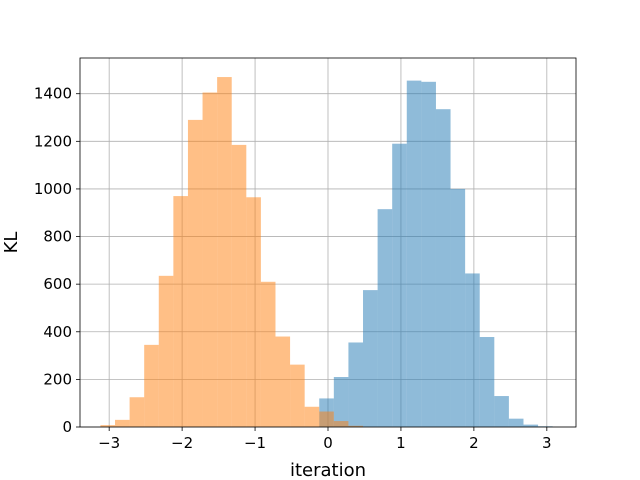 The image size is (640, 480). I want to click on x-tick-label: 2, so click(474, 443).